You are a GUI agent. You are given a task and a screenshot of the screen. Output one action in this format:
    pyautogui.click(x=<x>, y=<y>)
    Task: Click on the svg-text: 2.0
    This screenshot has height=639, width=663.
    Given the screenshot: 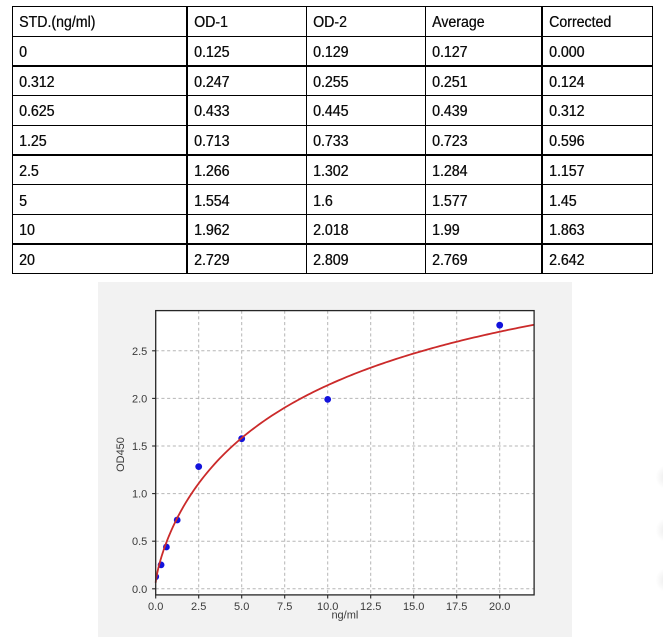 What is the action you would take?
    pyautogui.click(x=139, y=399)
    